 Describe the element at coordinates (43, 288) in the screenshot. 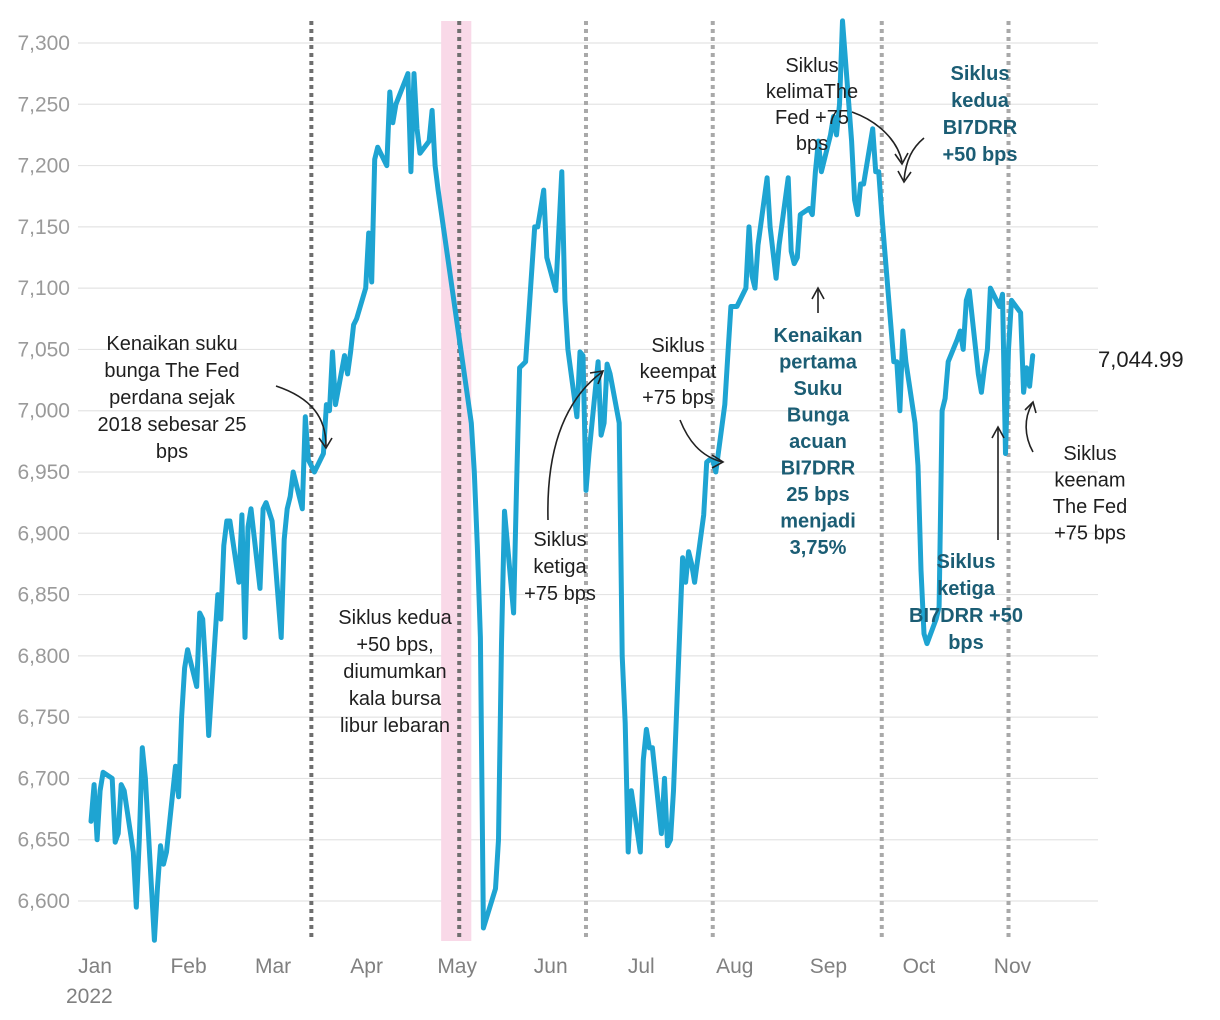

I see `y-tick-label: 7,100` at that location.